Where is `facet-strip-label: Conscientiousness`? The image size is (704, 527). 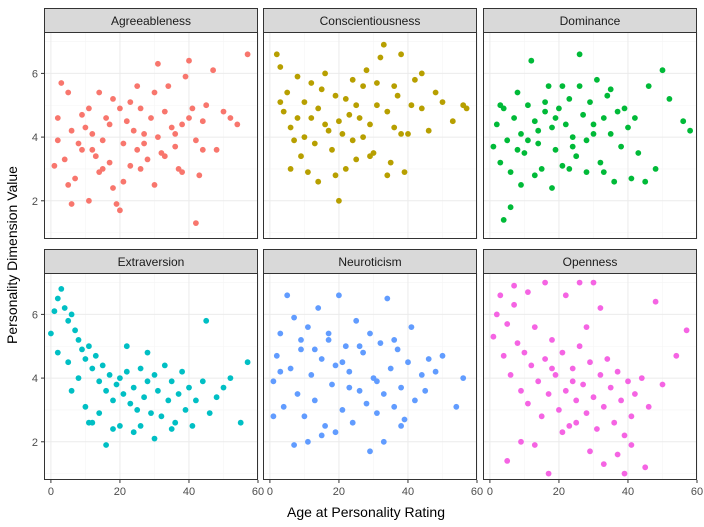
facet-strip-label: Conscientiousness is located at coordinates (370, 21).